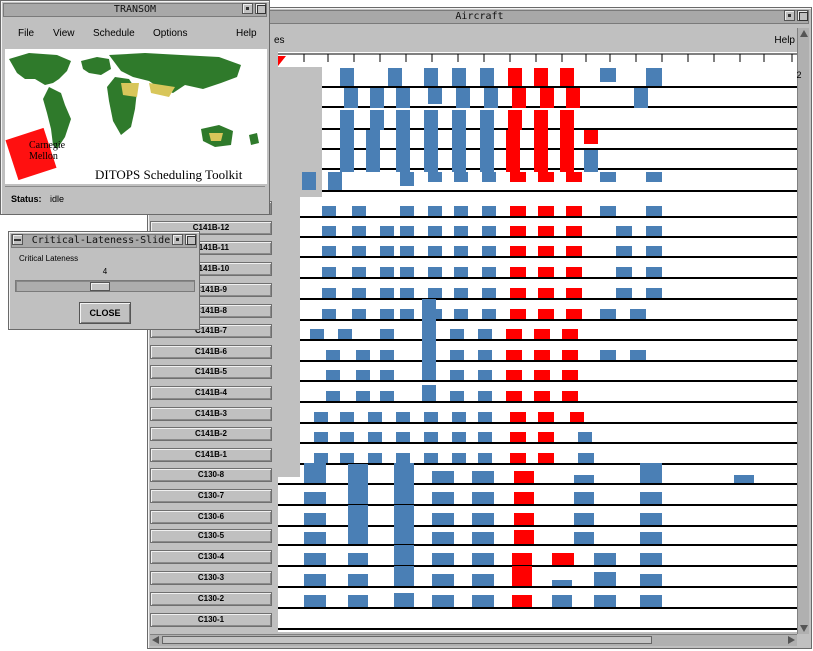 This screenshot has width=813, height=651. Describe the element at coordinates (135, 10) in the screenshot. I see `transom-titlebar: TRANSOM` at that location.